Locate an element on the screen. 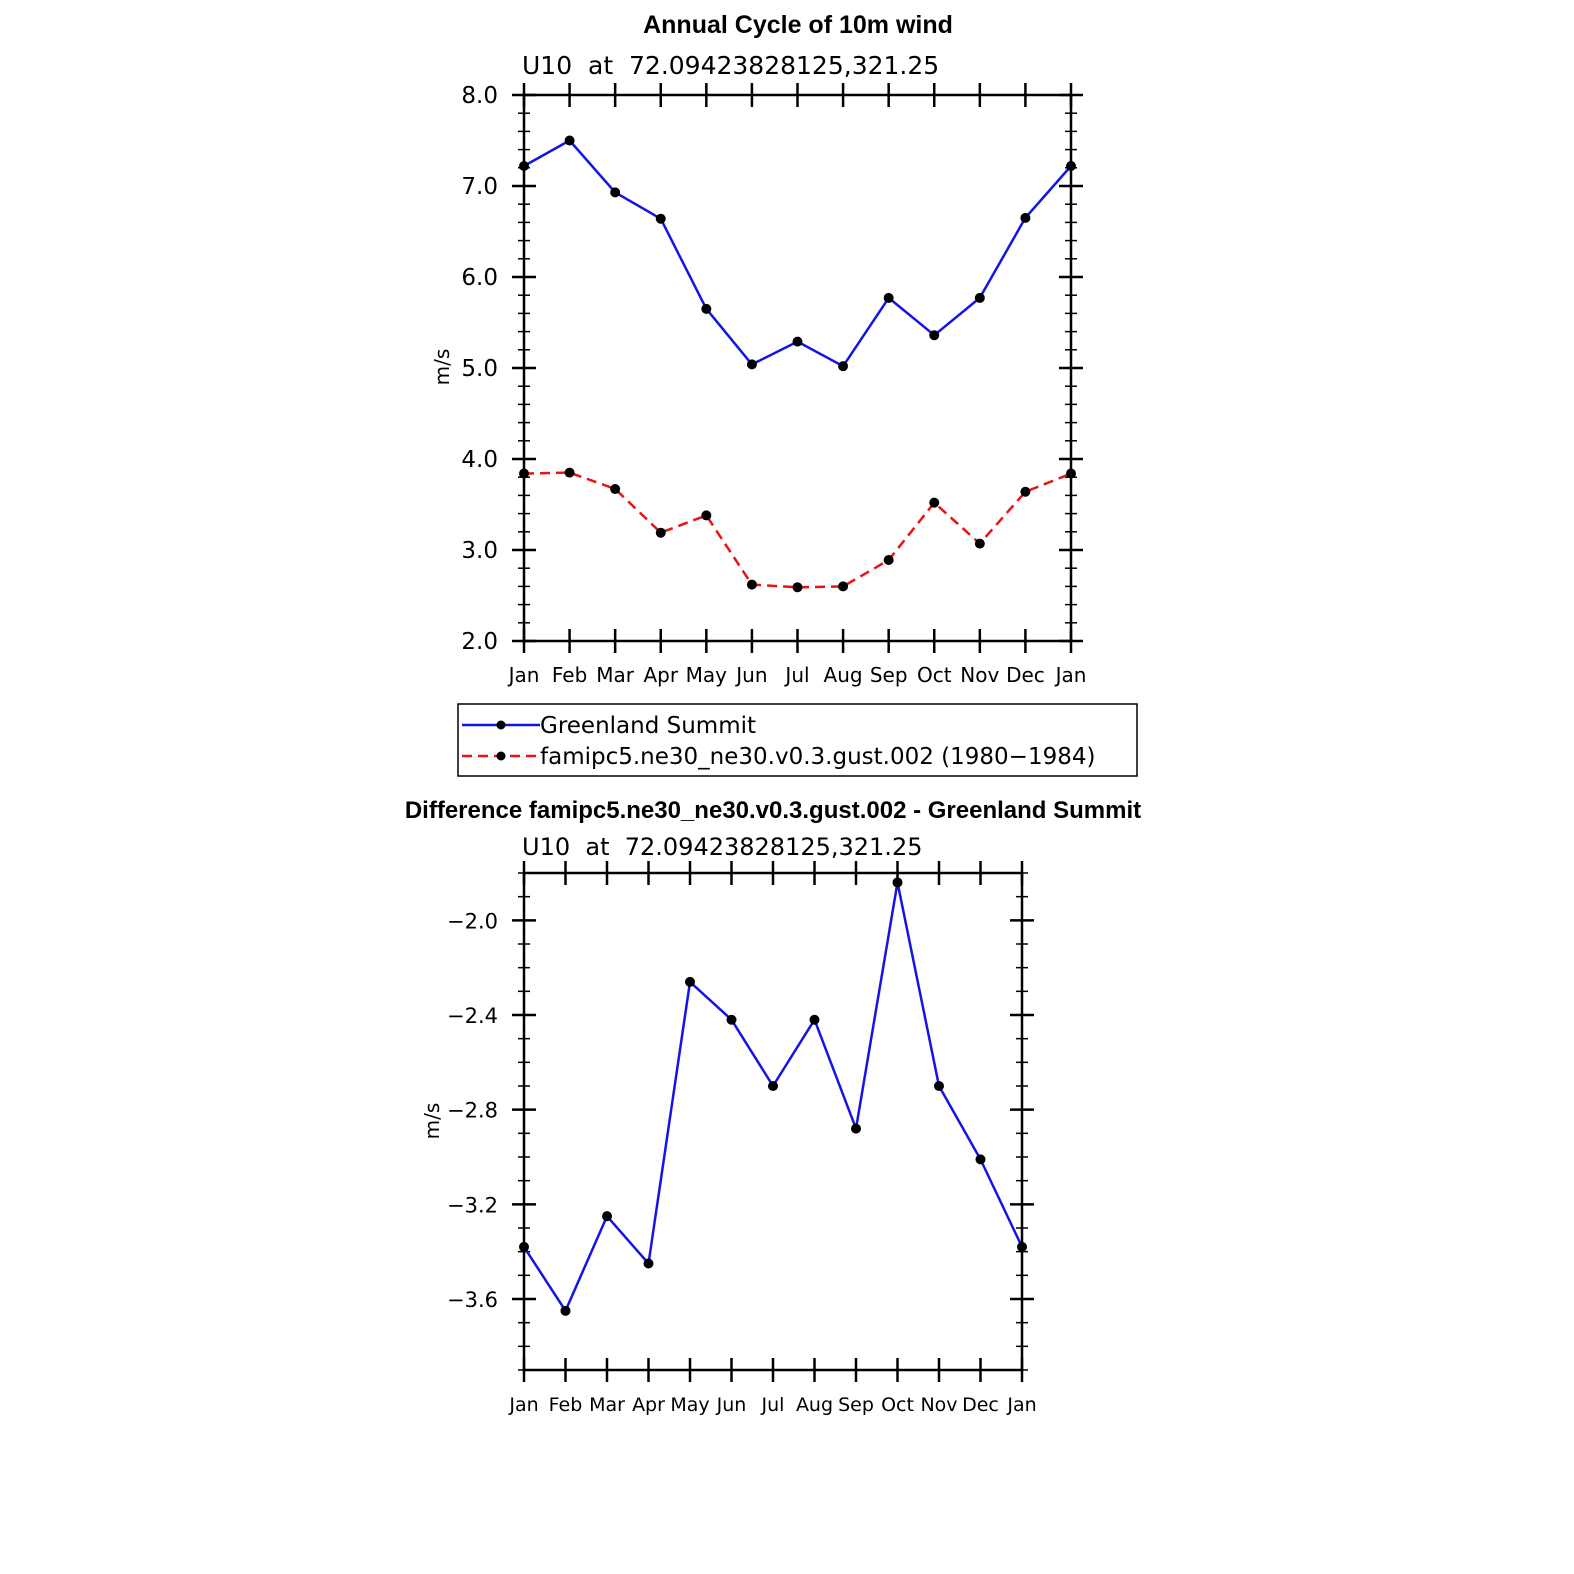  chart1-plot-frame is located at coordinates (797, 368).